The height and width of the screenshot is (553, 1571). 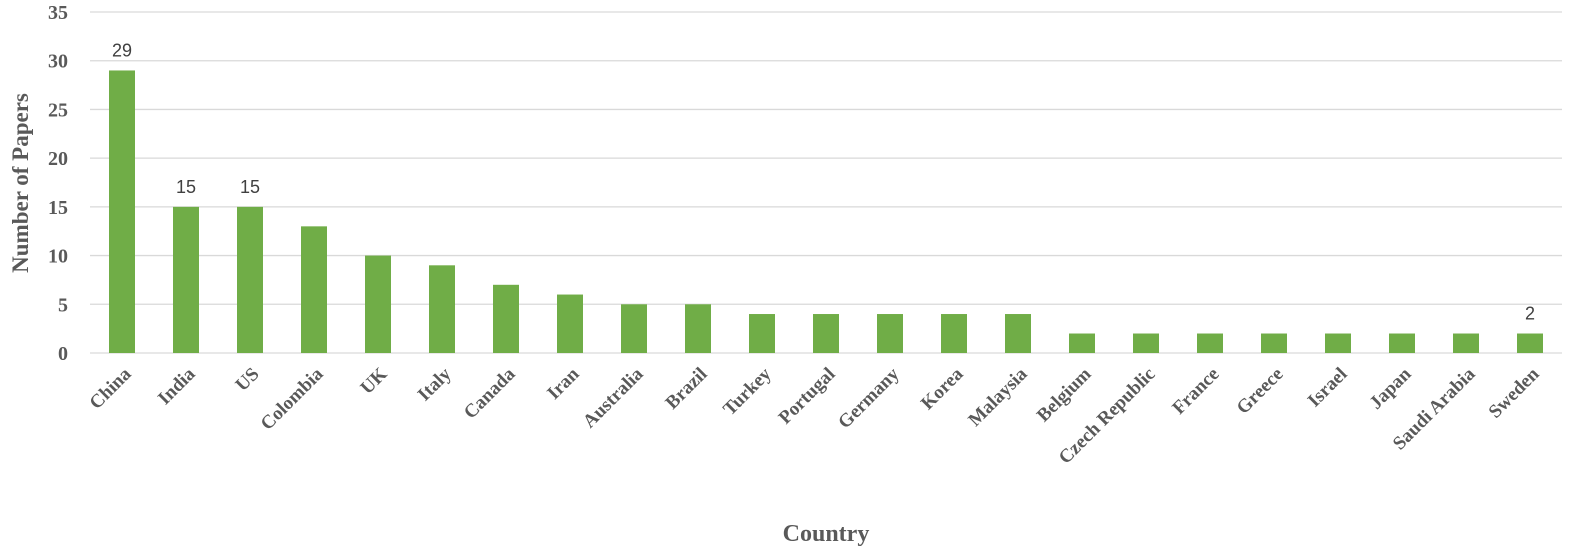 I want to click on y-tick-label: 0, so click(x=63, y=354).